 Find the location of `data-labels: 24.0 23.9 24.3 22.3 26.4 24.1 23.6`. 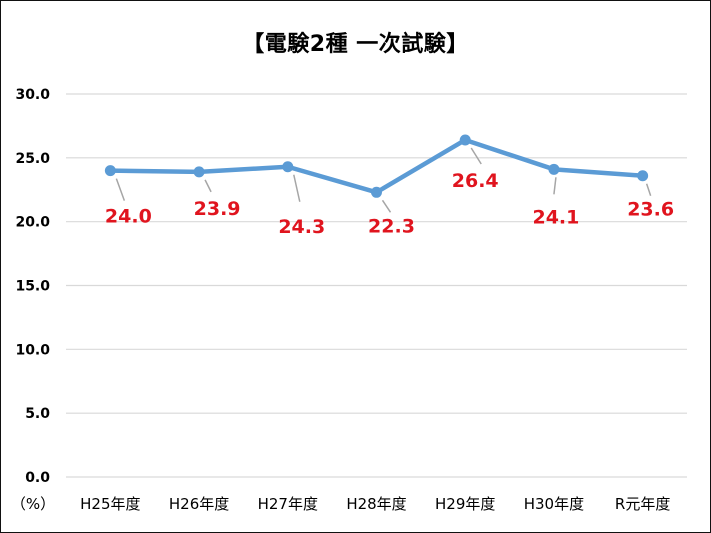

data-labels: 24.0 23.9 24.3 22.3 26.4 24.1 23.6 is located at coordinates (389, 204).